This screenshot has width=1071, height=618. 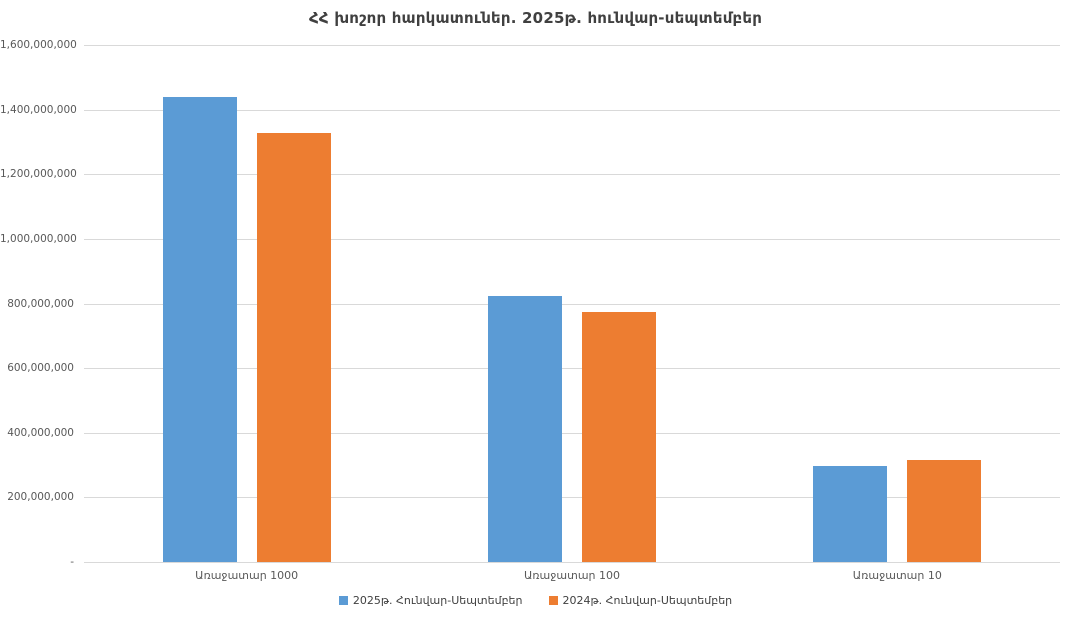 I want to click on y-axis-tick-label: 200,000,000, so click(x=40, y=497).